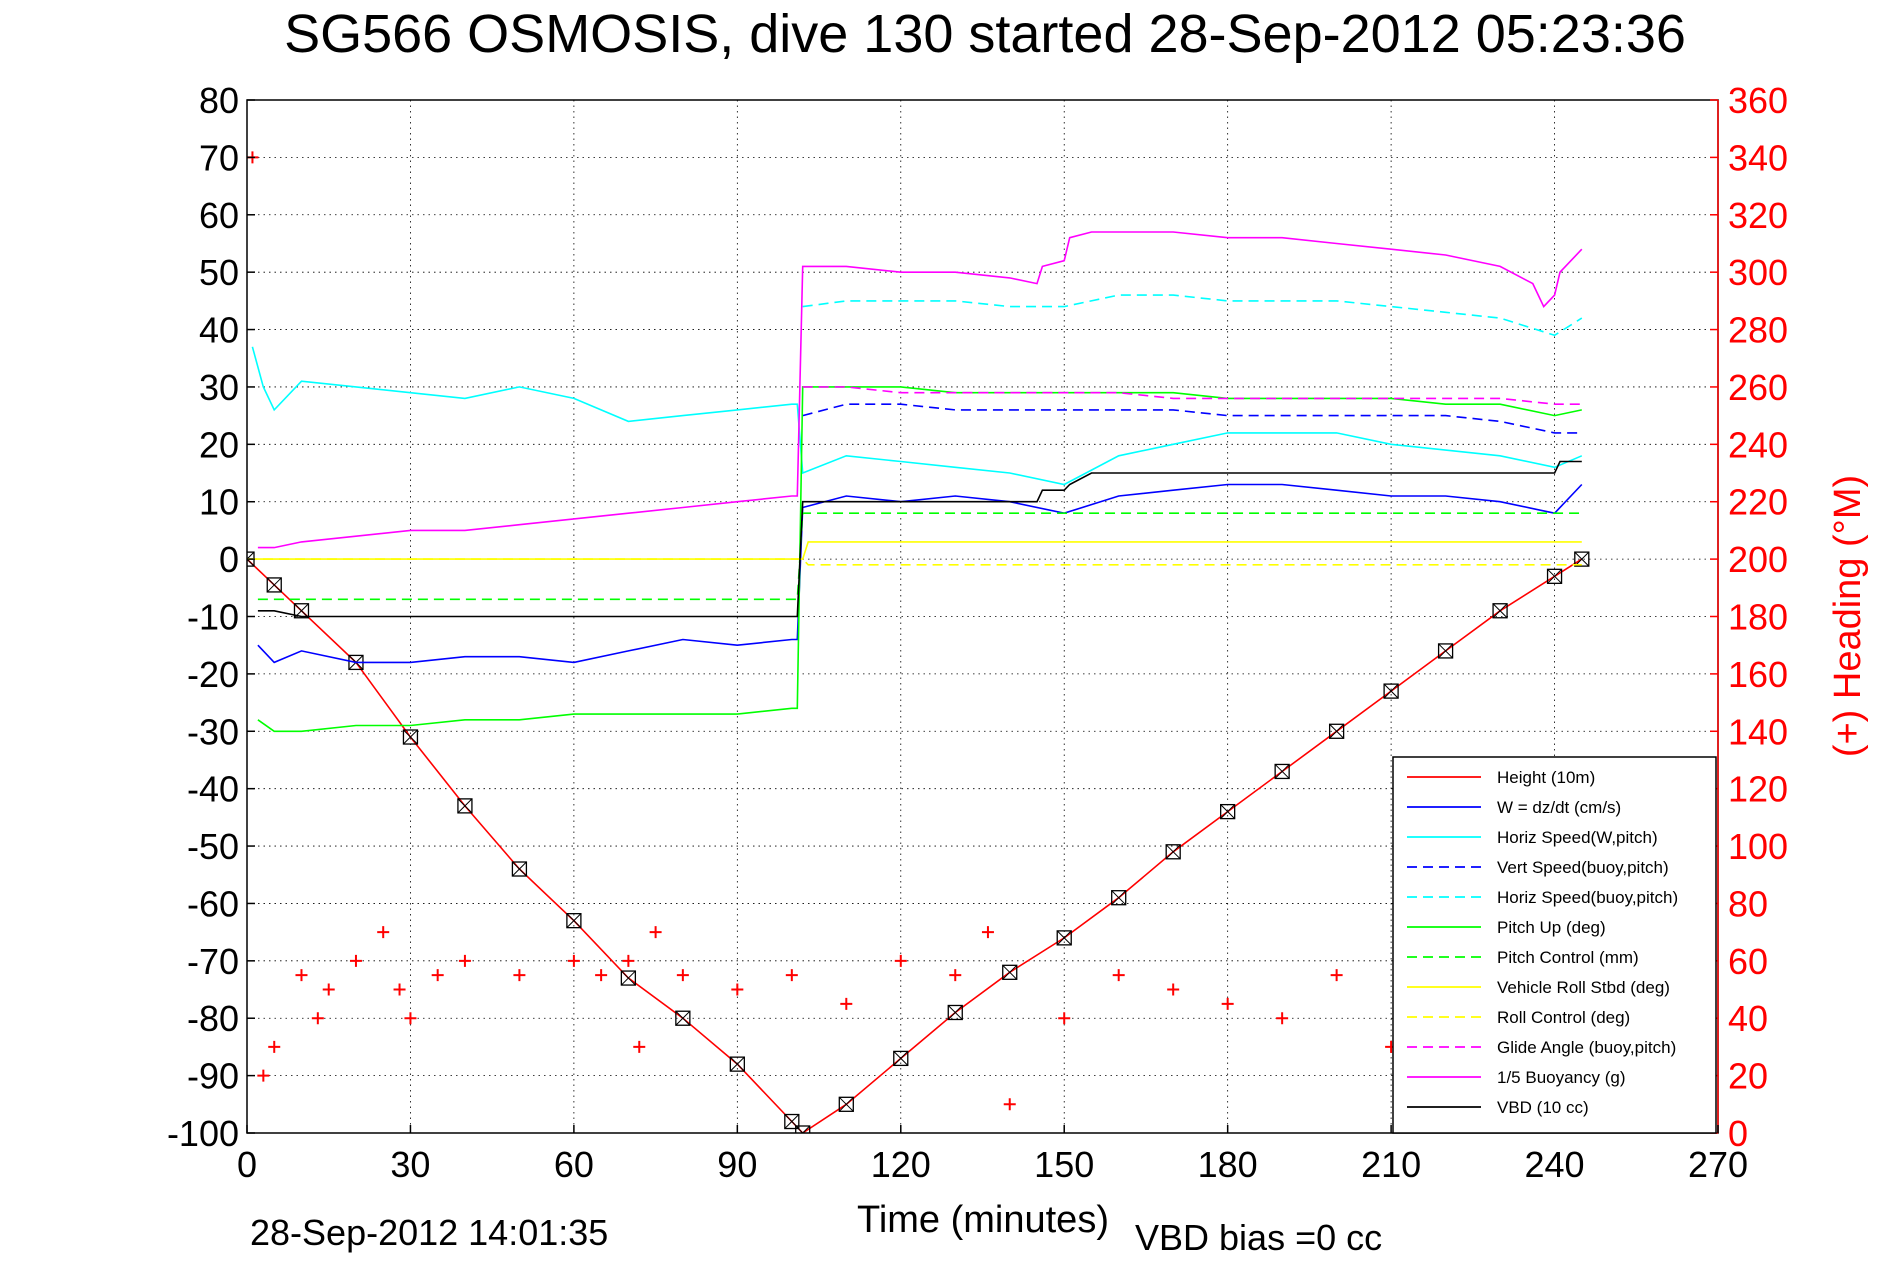  What do you see at coordinates (1758, 444) in the screenshot?
I see `y2-tick-label: 240` at bounding box center [1758, 444].